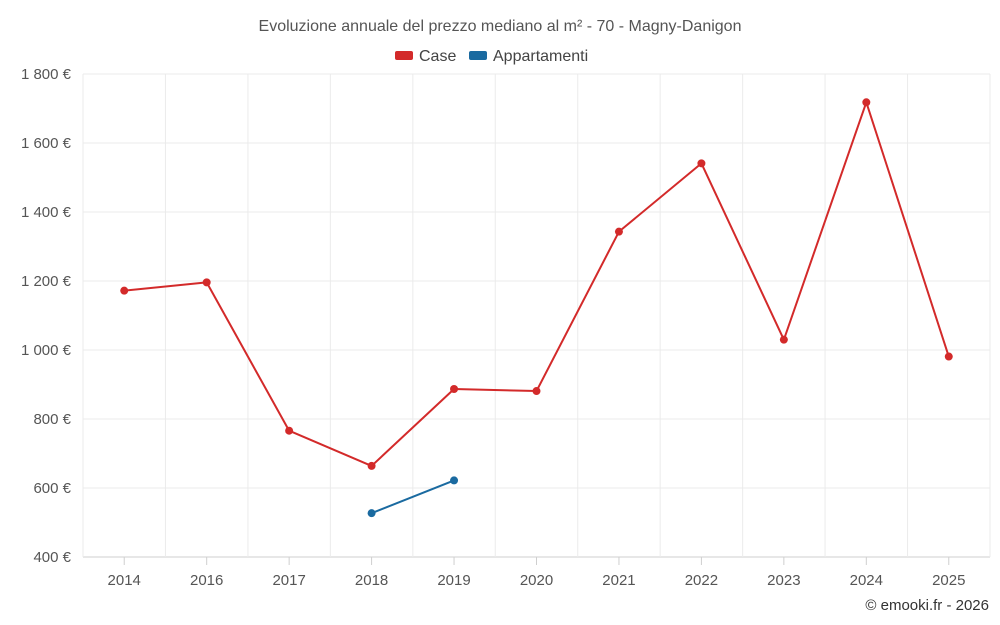 This screenshot has height=625, width=1000. What do you see at coordinates (206, 580) in the screenshot?
I see `x-tick-label: 2016` at bounding box center [206, 580].